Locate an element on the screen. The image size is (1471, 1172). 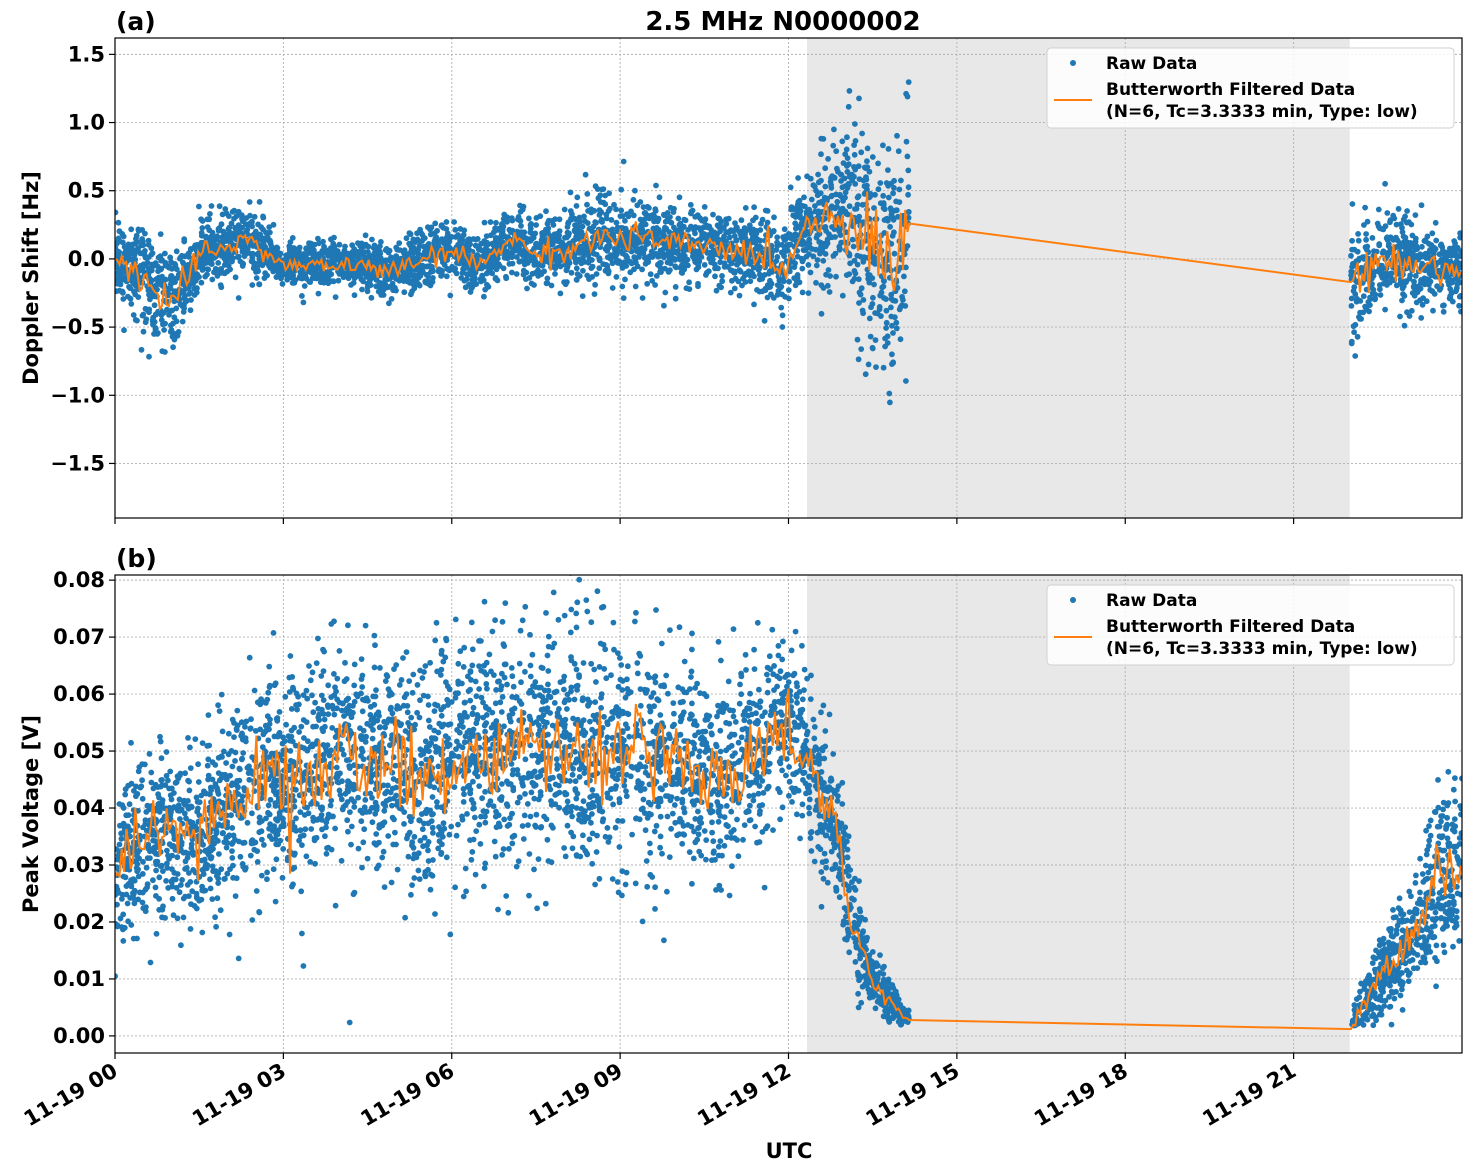
legend-label-raw: Raw Data is located at coordinates (1151, 64).